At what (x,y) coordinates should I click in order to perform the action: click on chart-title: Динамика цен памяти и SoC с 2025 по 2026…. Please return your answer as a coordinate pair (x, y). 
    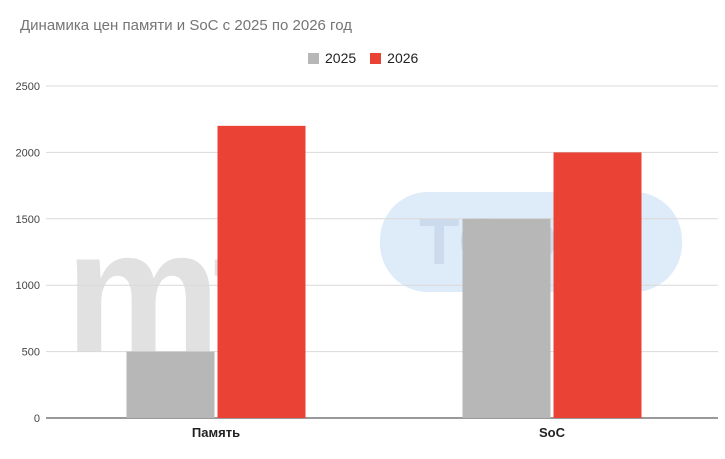
    Looking at the image, I should click on (186, 25).